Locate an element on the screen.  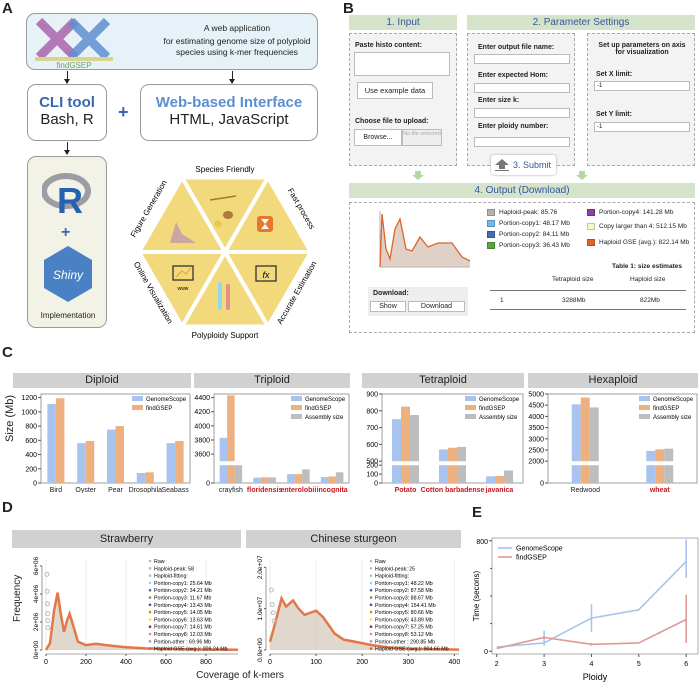
plus-sign: + is located at coordinates (66, 232).